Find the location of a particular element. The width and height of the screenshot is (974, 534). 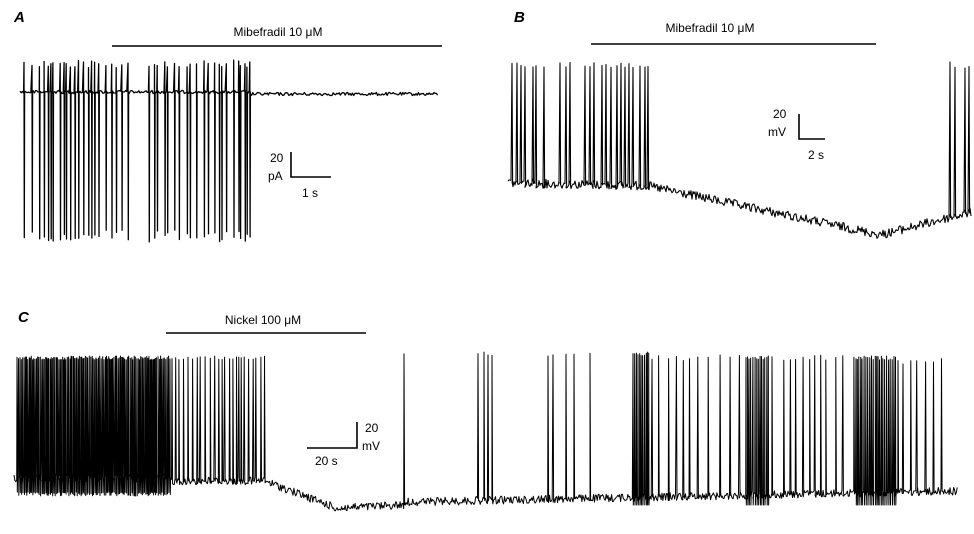

panel-c-drug-label: Nickel 100 μM is located at coordinates (263, 320).